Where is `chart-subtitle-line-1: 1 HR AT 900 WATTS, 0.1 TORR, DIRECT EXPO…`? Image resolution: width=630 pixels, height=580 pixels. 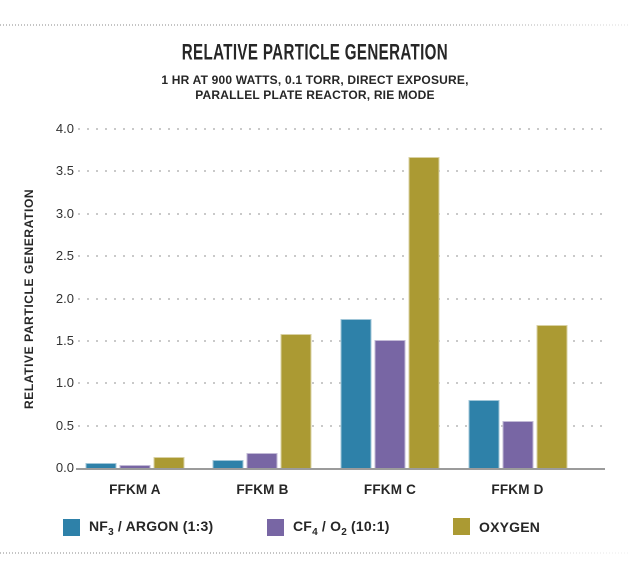 chart-subtitle-line-1: 1 HR AT 900 WATTS, 0.1 TORR, DIRECT EXPO… is located at coordinates (315, 80).